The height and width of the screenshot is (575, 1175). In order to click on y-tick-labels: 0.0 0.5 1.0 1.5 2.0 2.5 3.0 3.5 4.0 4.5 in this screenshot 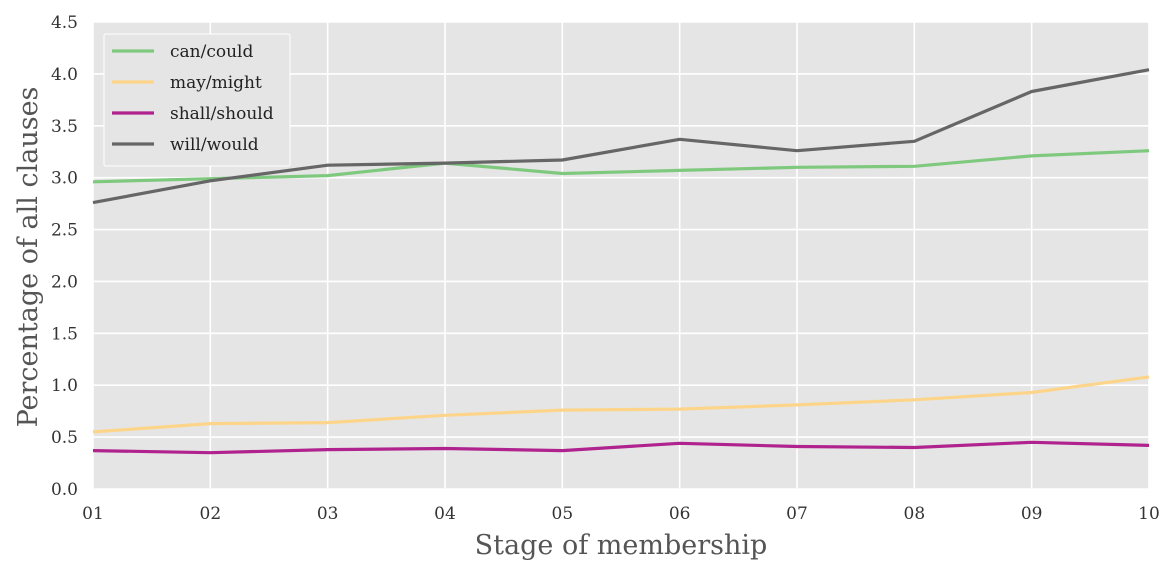, I will do `click(64, 256)`.